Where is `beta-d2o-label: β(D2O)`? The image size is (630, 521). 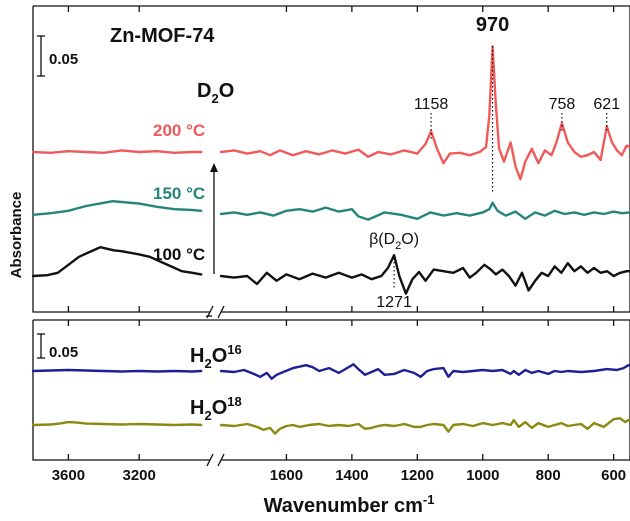 beta-d2o-label: β(D2O) is located at coordinates (394, 241).